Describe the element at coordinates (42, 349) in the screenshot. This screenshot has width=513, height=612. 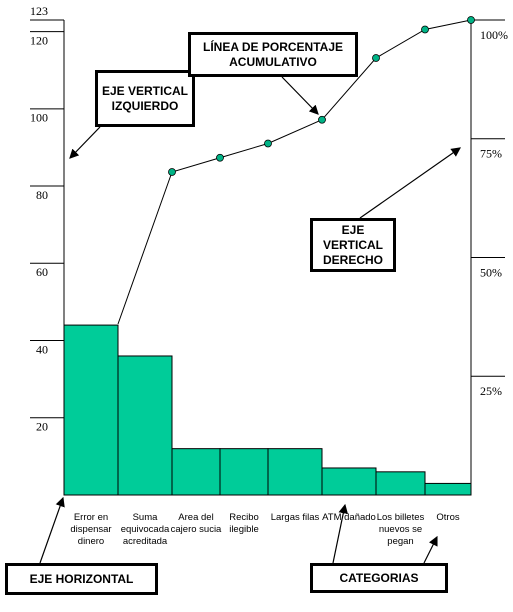
I see `y-tick-label: 40` at that location.